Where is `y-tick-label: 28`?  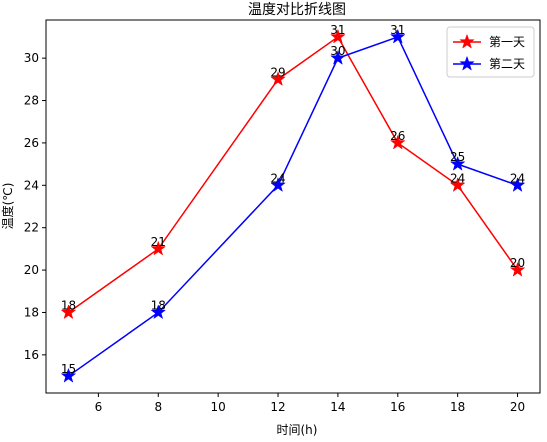
y-tick-label: 28 is located at coordinates (31, 101).